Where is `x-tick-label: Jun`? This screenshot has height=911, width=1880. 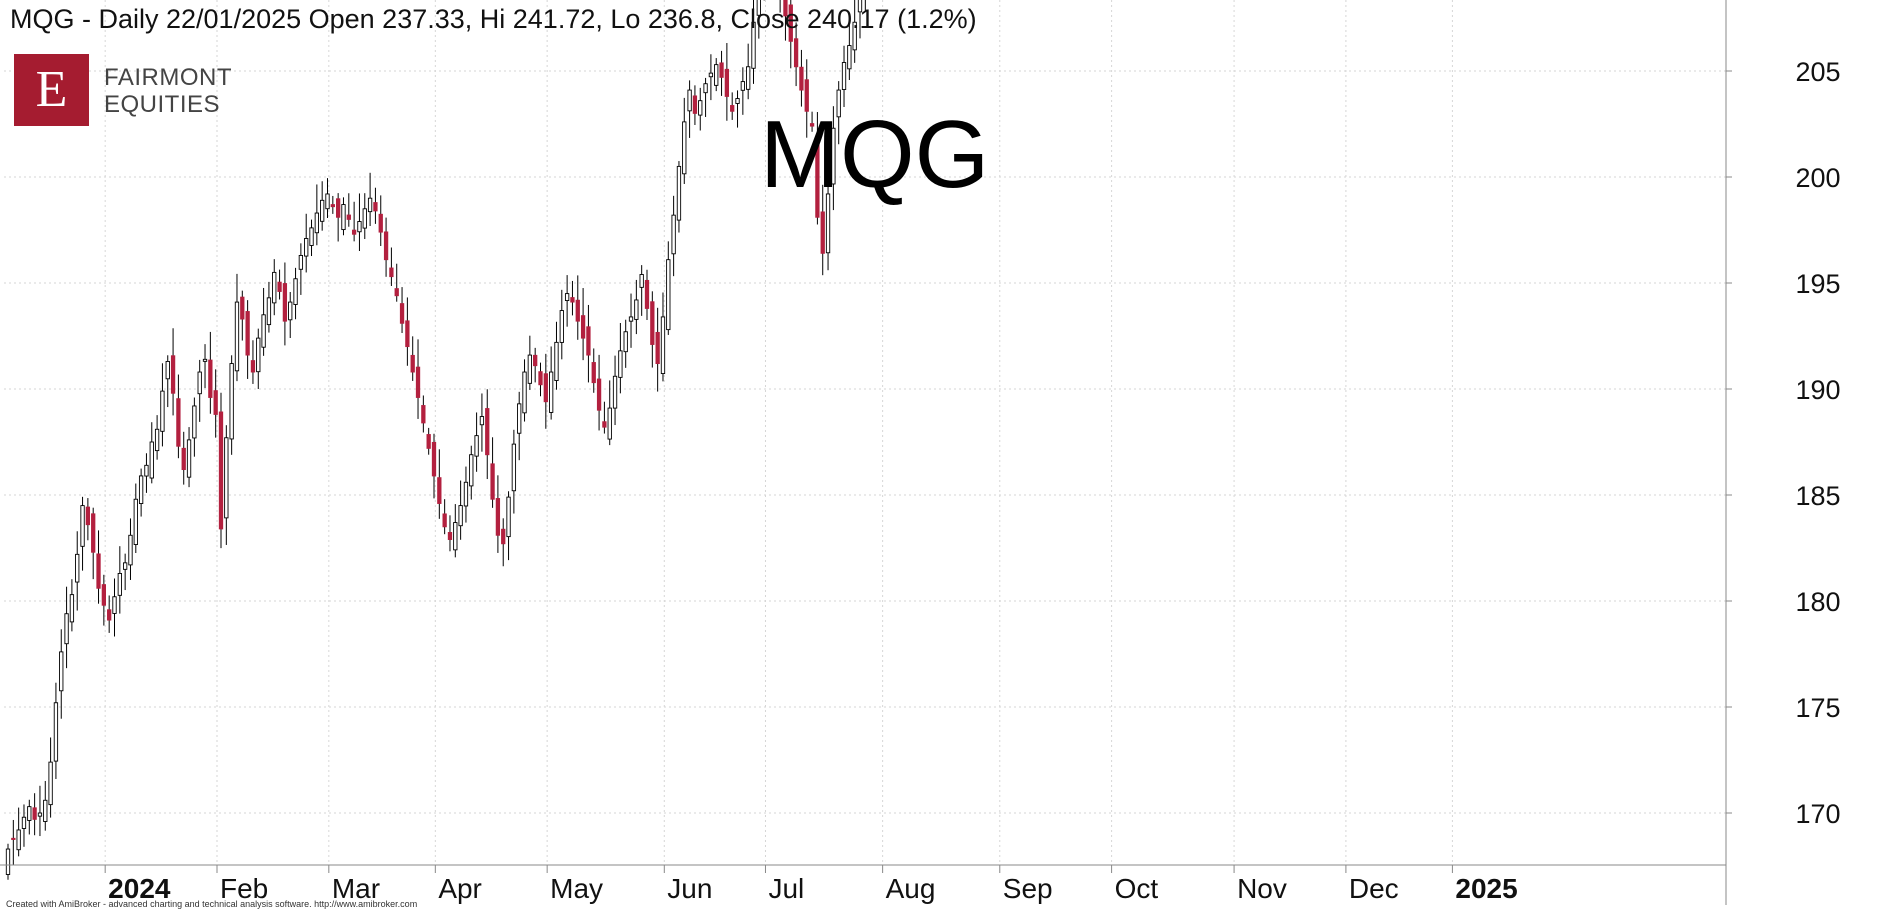
x-tick-label: Jun is located at coordinates (689, 888).